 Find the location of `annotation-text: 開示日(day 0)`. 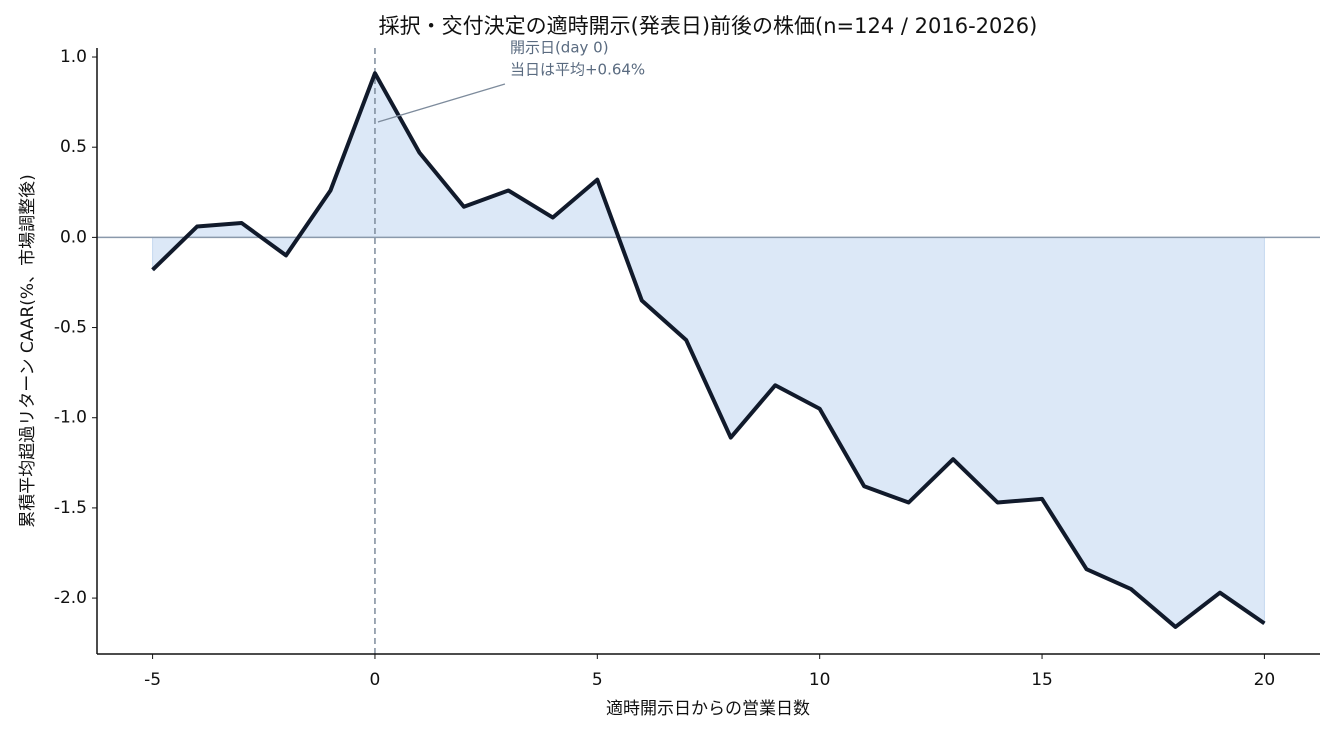

annotation-text: 開示日(day 0) is located at coordinates (559, 47).